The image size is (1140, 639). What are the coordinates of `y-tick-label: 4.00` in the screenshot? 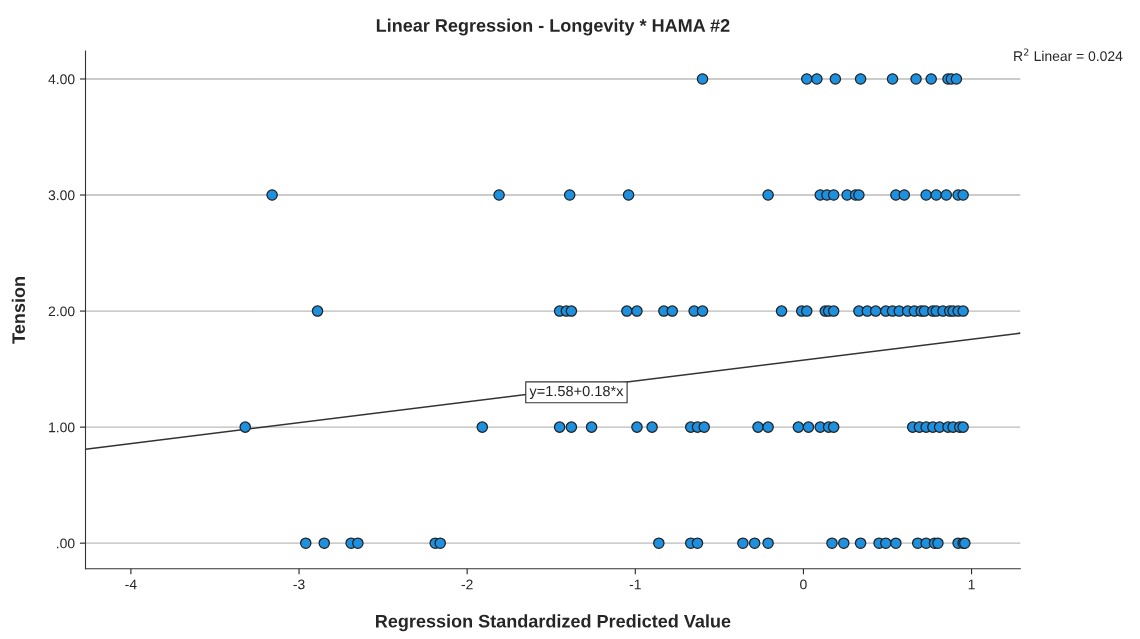 It's located at (61, 79).